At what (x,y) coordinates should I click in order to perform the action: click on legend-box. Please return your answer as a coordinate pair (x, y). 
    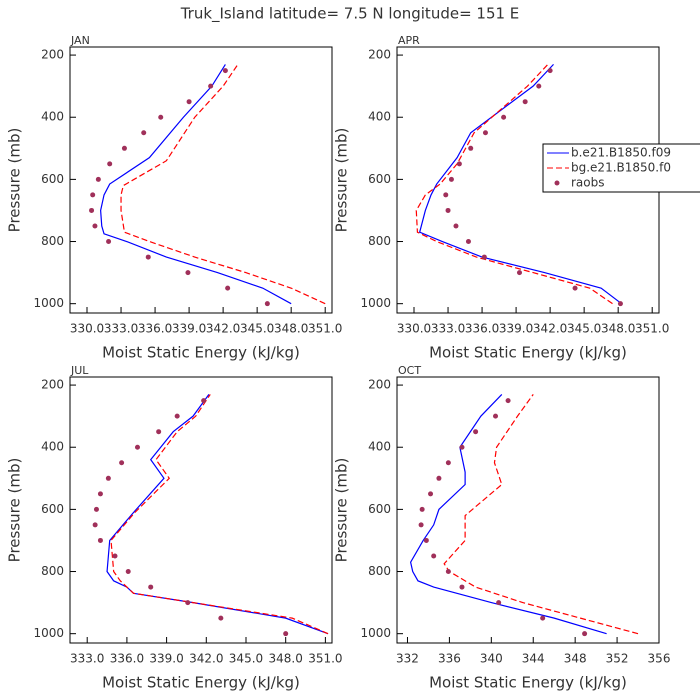
    Looking at the image, I should click on (621, 168).